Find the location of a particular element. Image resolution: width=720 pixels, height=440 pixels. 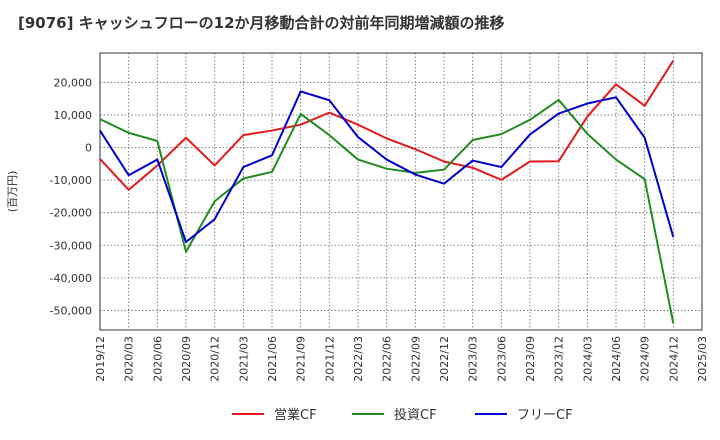

legend: 営業CF 投資CF フリーCF is located at coordinates (402, 415).